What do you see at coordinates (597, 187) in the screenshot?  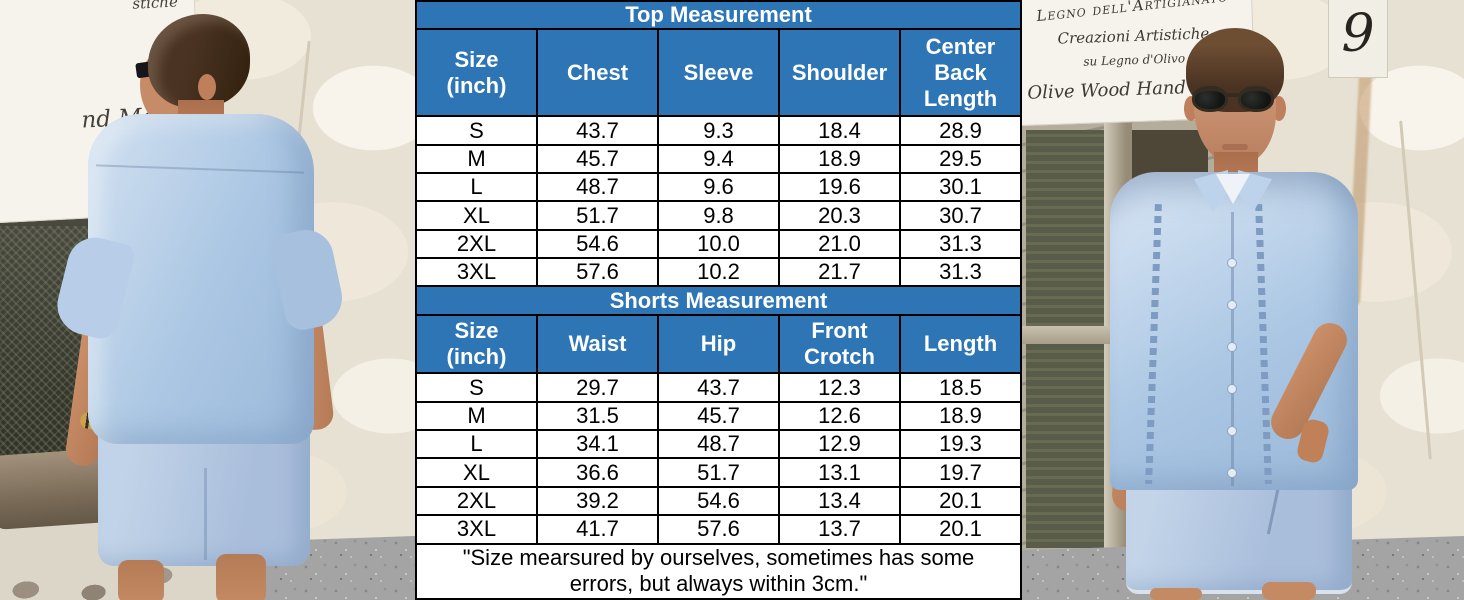 I see `cell: 48.7` at bounding box center [597, 187].